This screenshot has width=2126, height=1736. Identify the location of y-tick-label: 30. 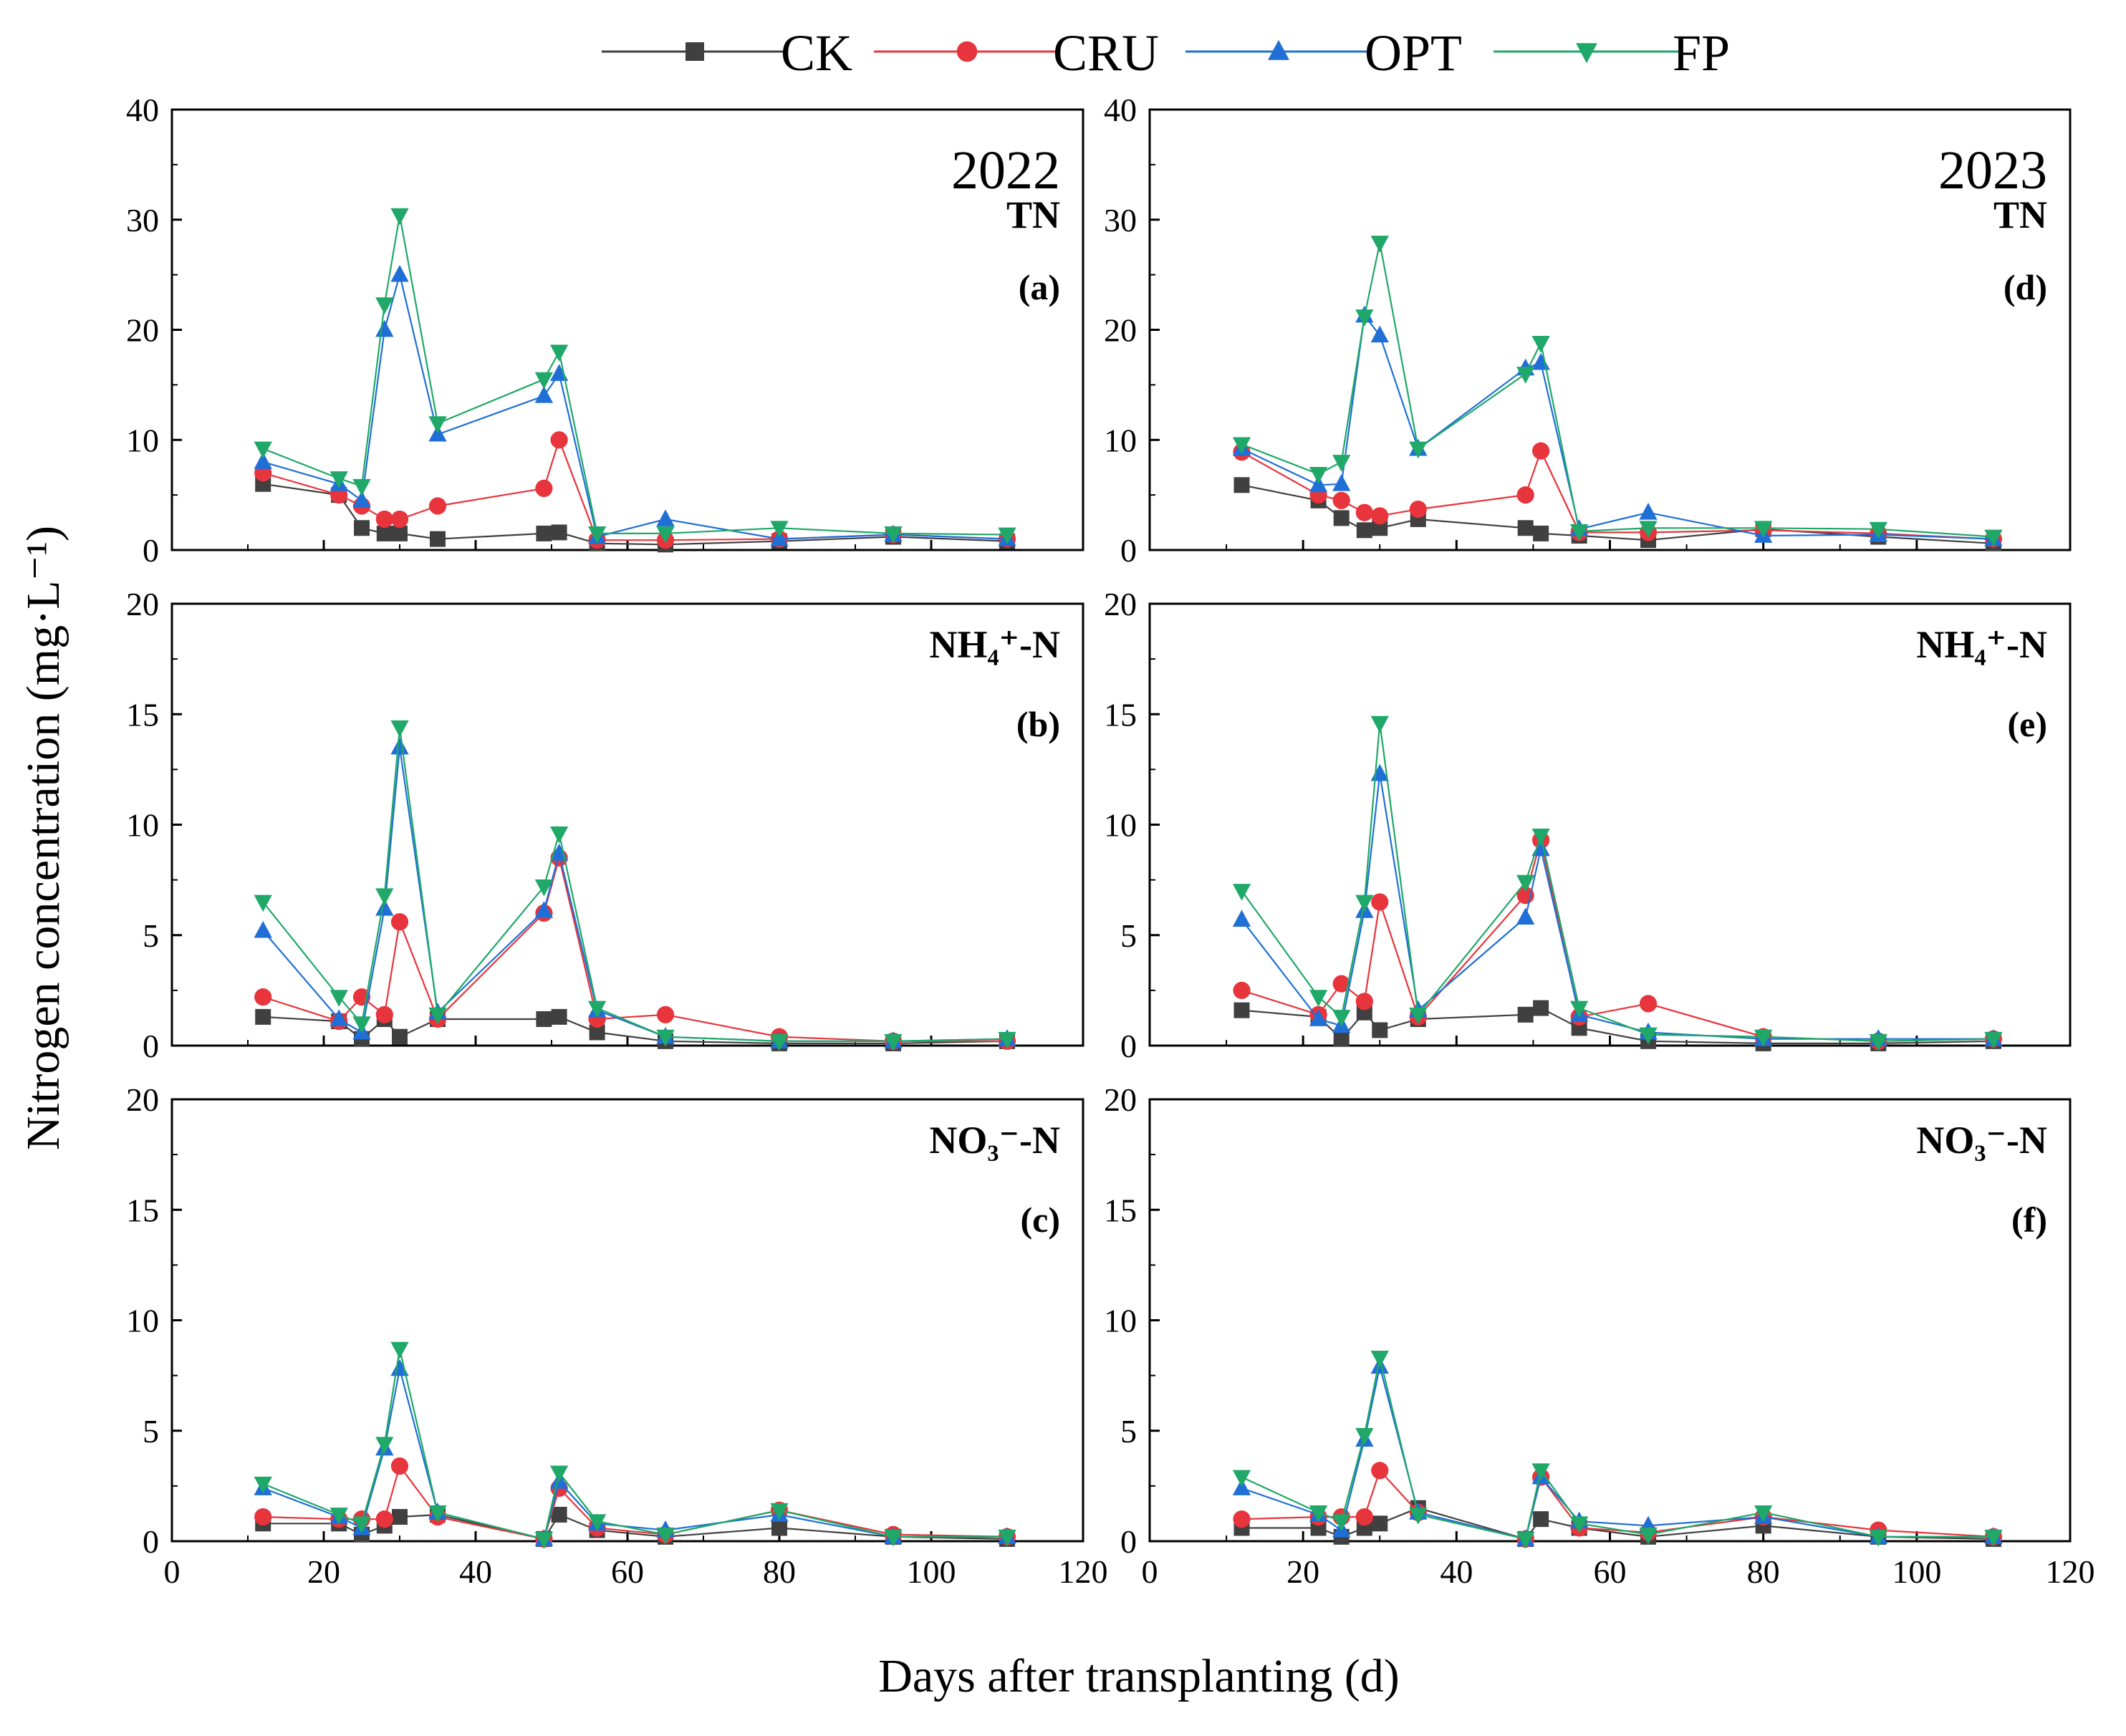
(1120, 220).